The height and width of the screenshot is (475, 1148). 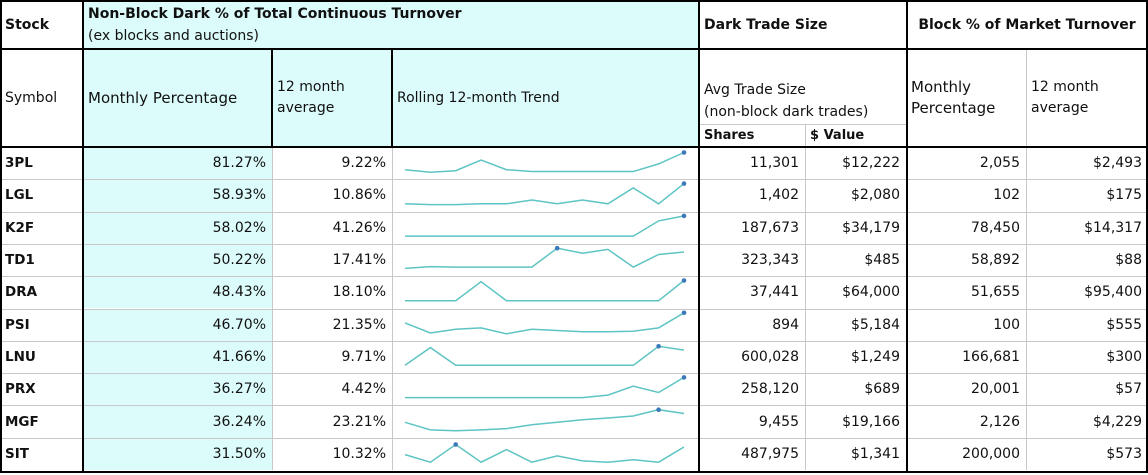 I want to click on symbol-cell: MGF, so click(x=22, y=421).